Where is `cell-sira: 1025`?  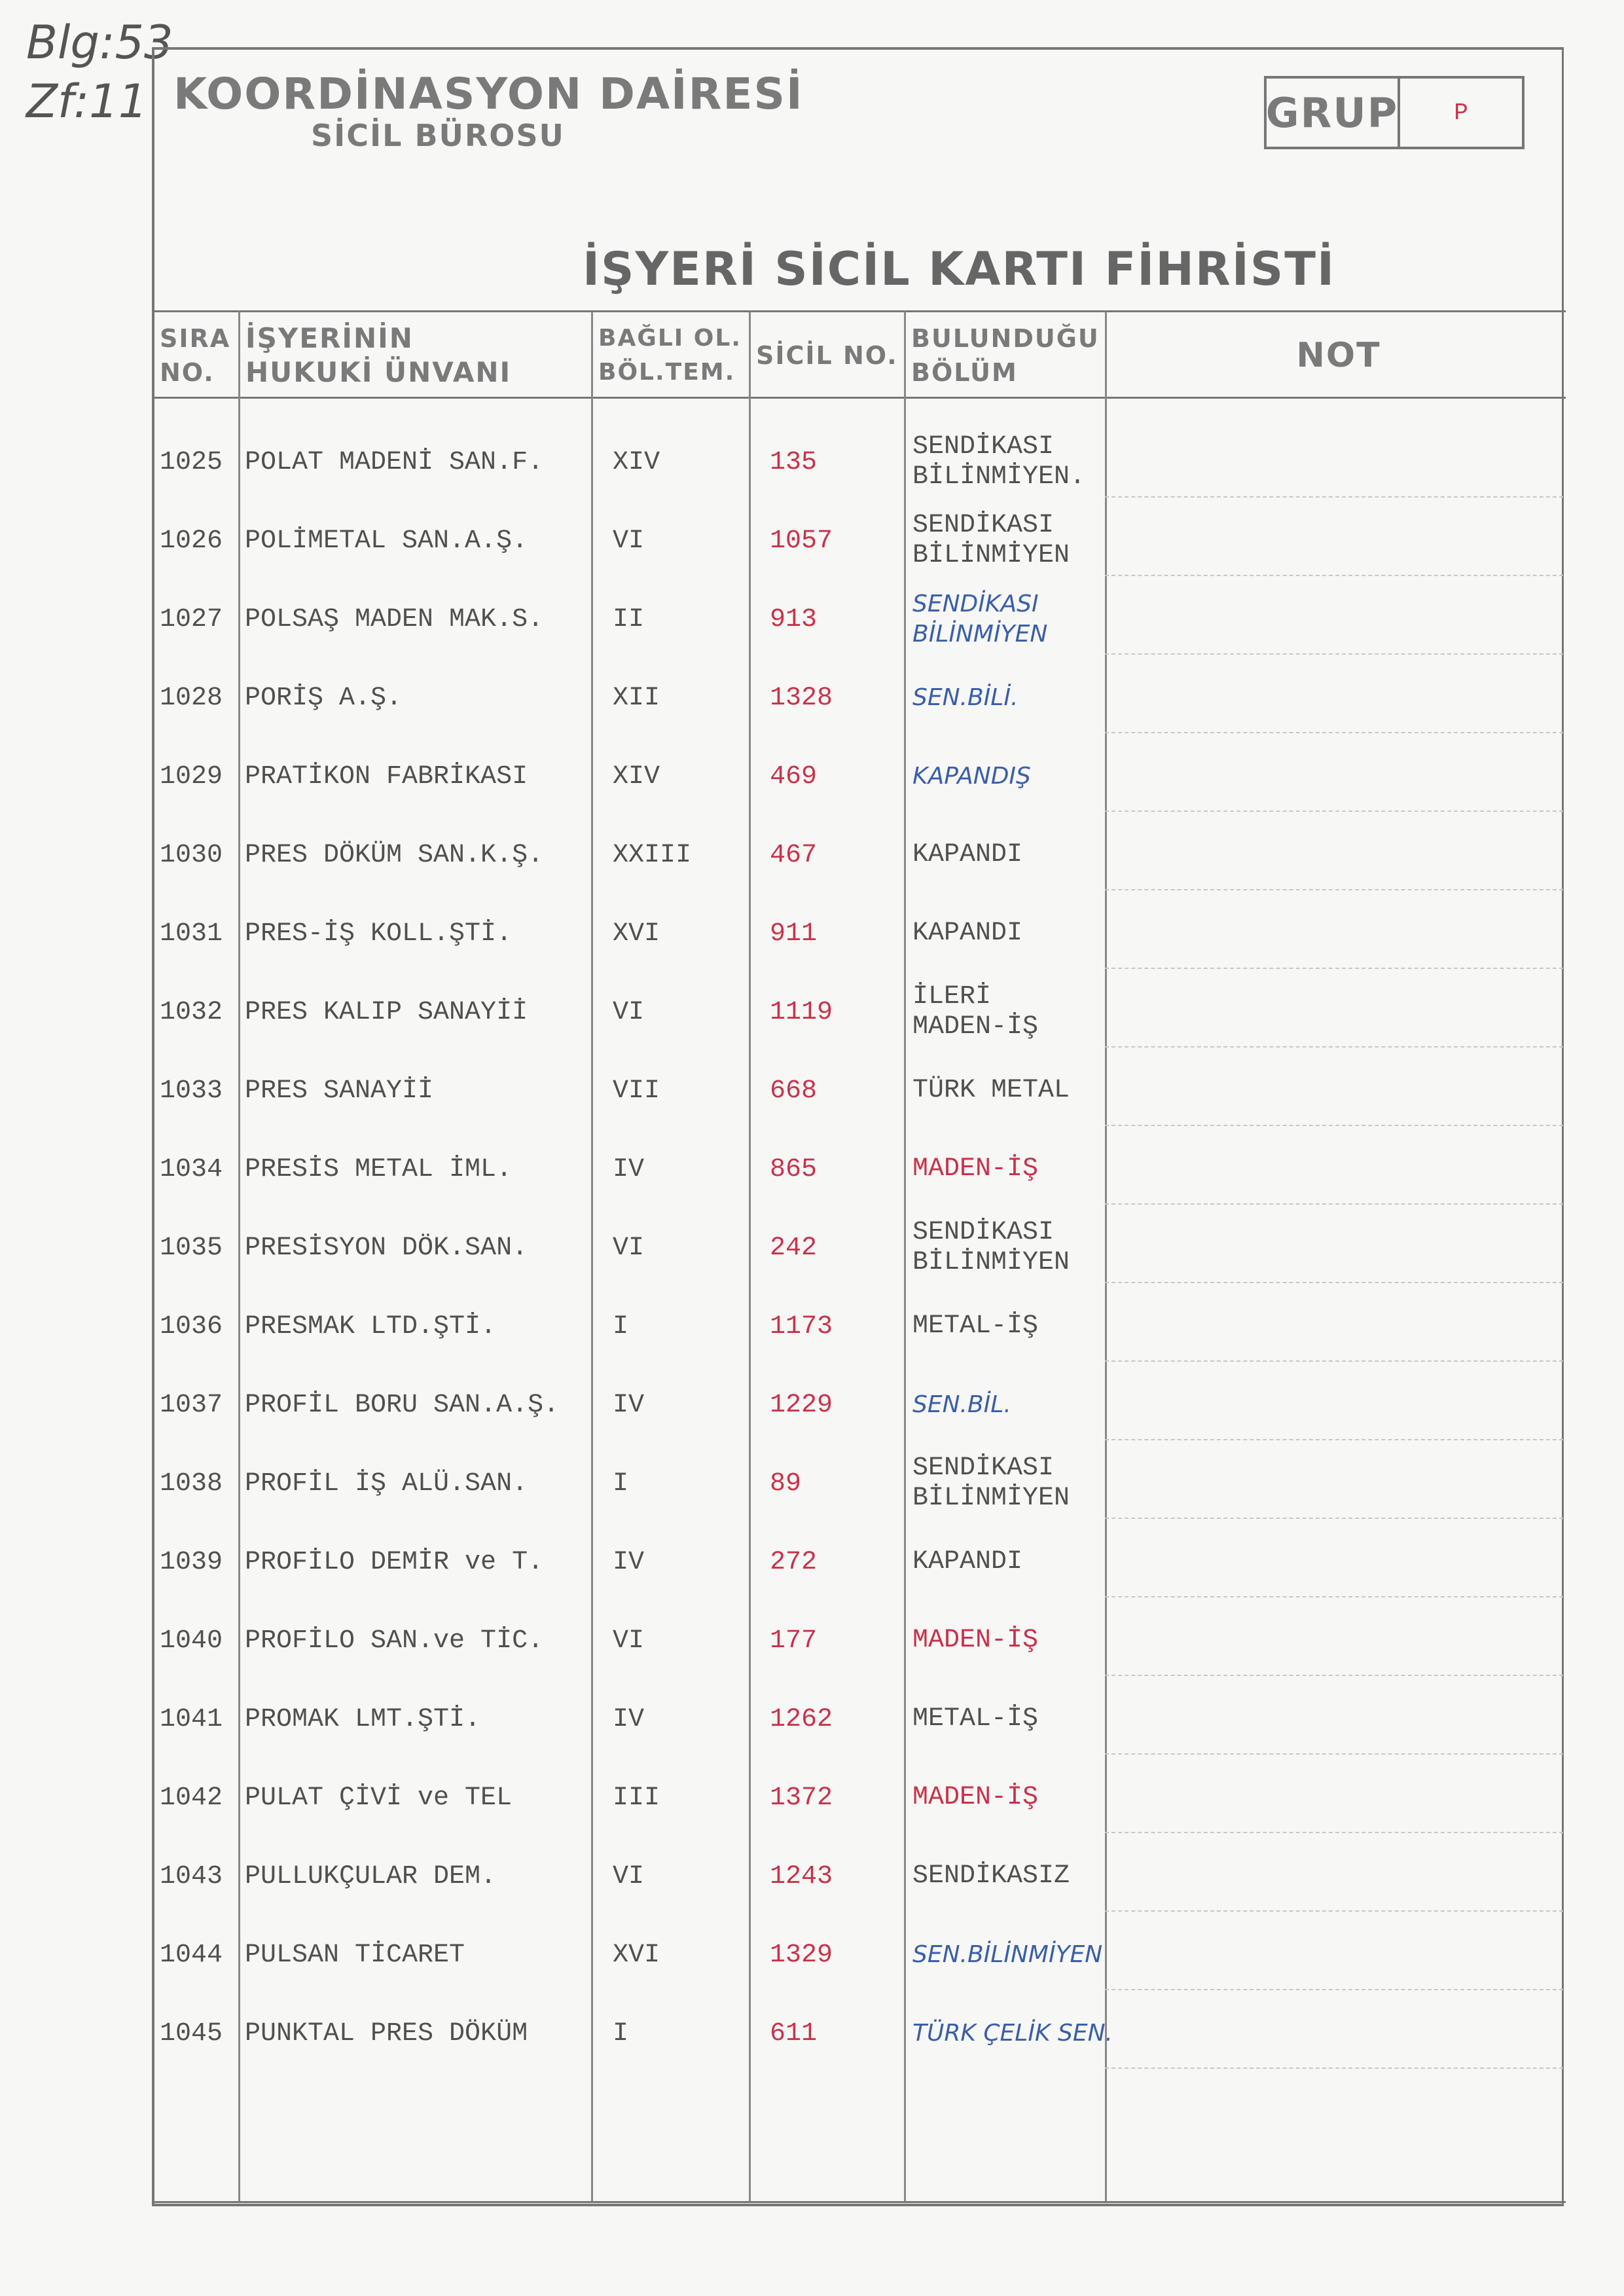 cell-sira: 1025 is located at coordinates (191, 462).